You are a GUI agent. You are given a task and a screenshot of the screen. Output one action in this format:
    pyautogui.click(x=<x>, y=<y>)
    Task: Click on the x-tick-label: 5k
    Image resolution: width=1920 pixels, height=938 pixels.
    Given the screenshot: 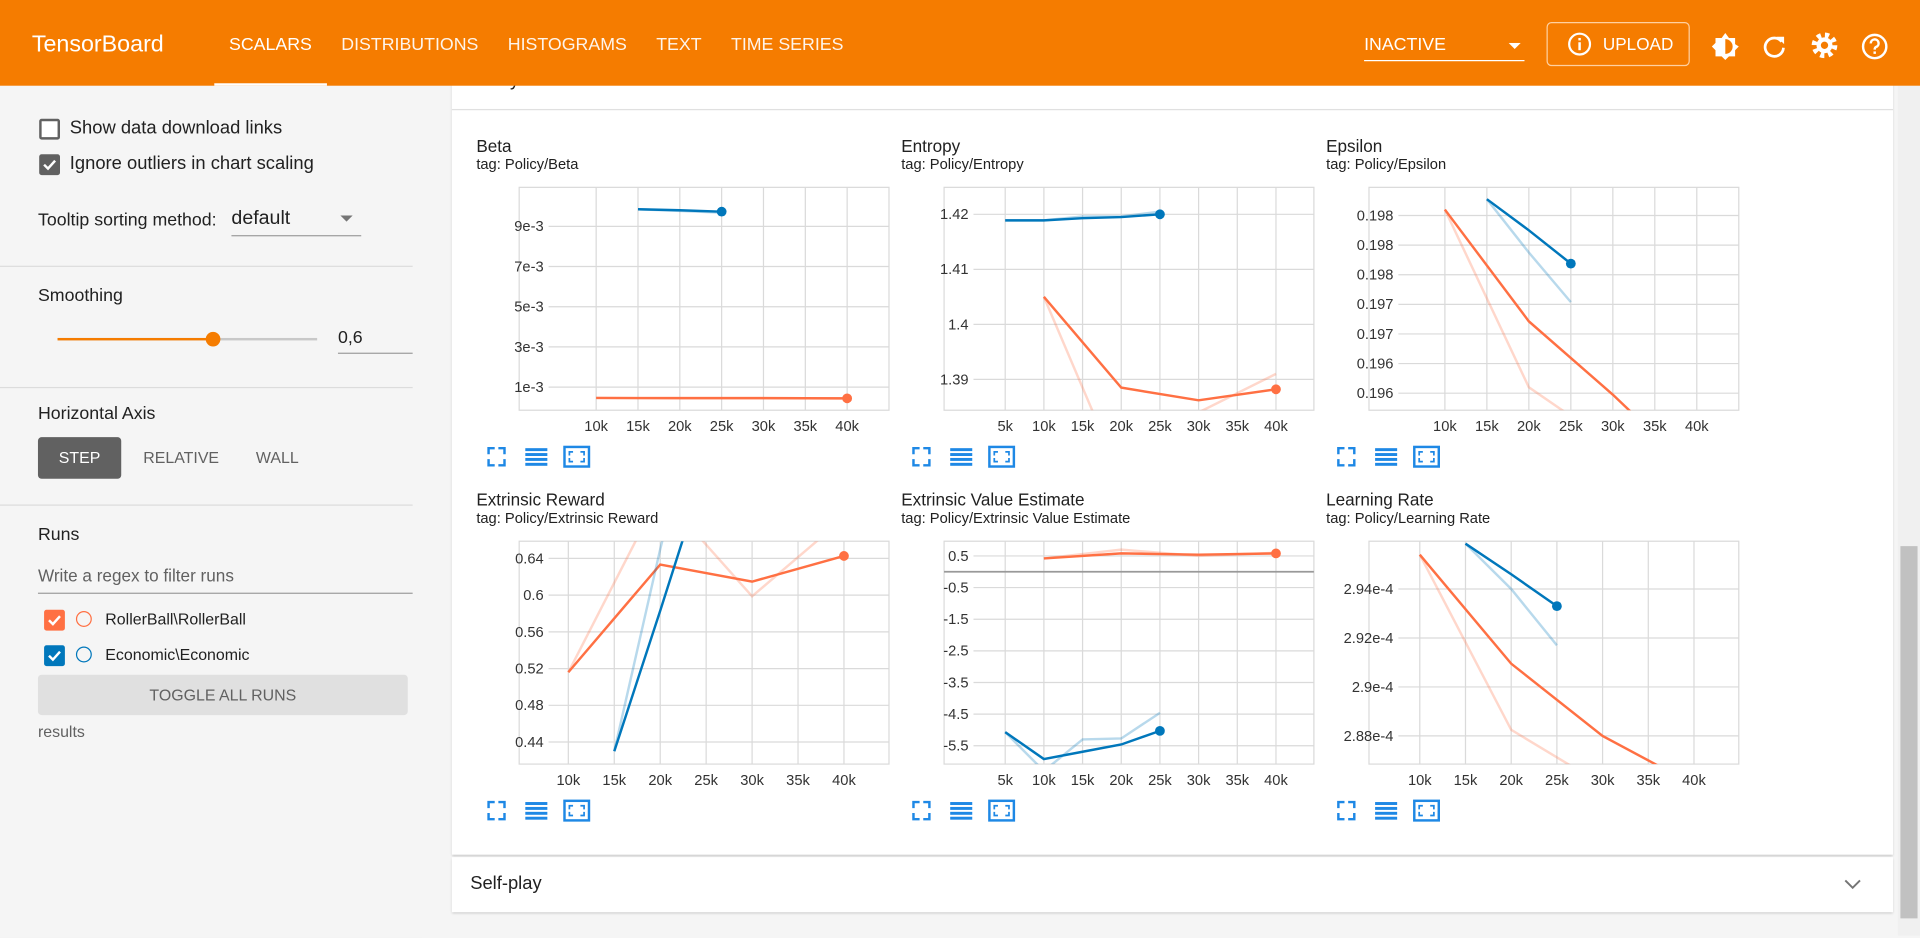 What is the action you would take?
    pyautogui.click(x=1005, y=427)
    